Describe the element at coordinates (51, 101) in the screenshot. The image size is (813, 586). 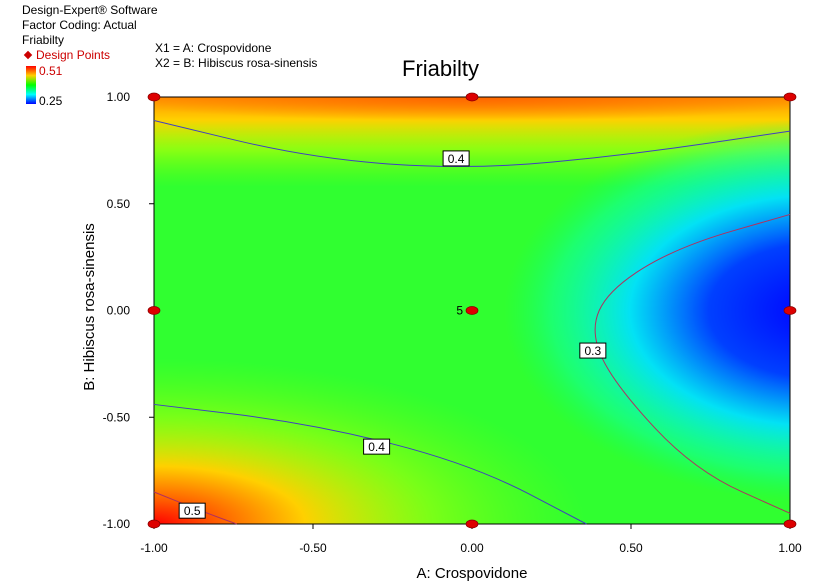
I see `color-scale-low: 0.25` at that location.